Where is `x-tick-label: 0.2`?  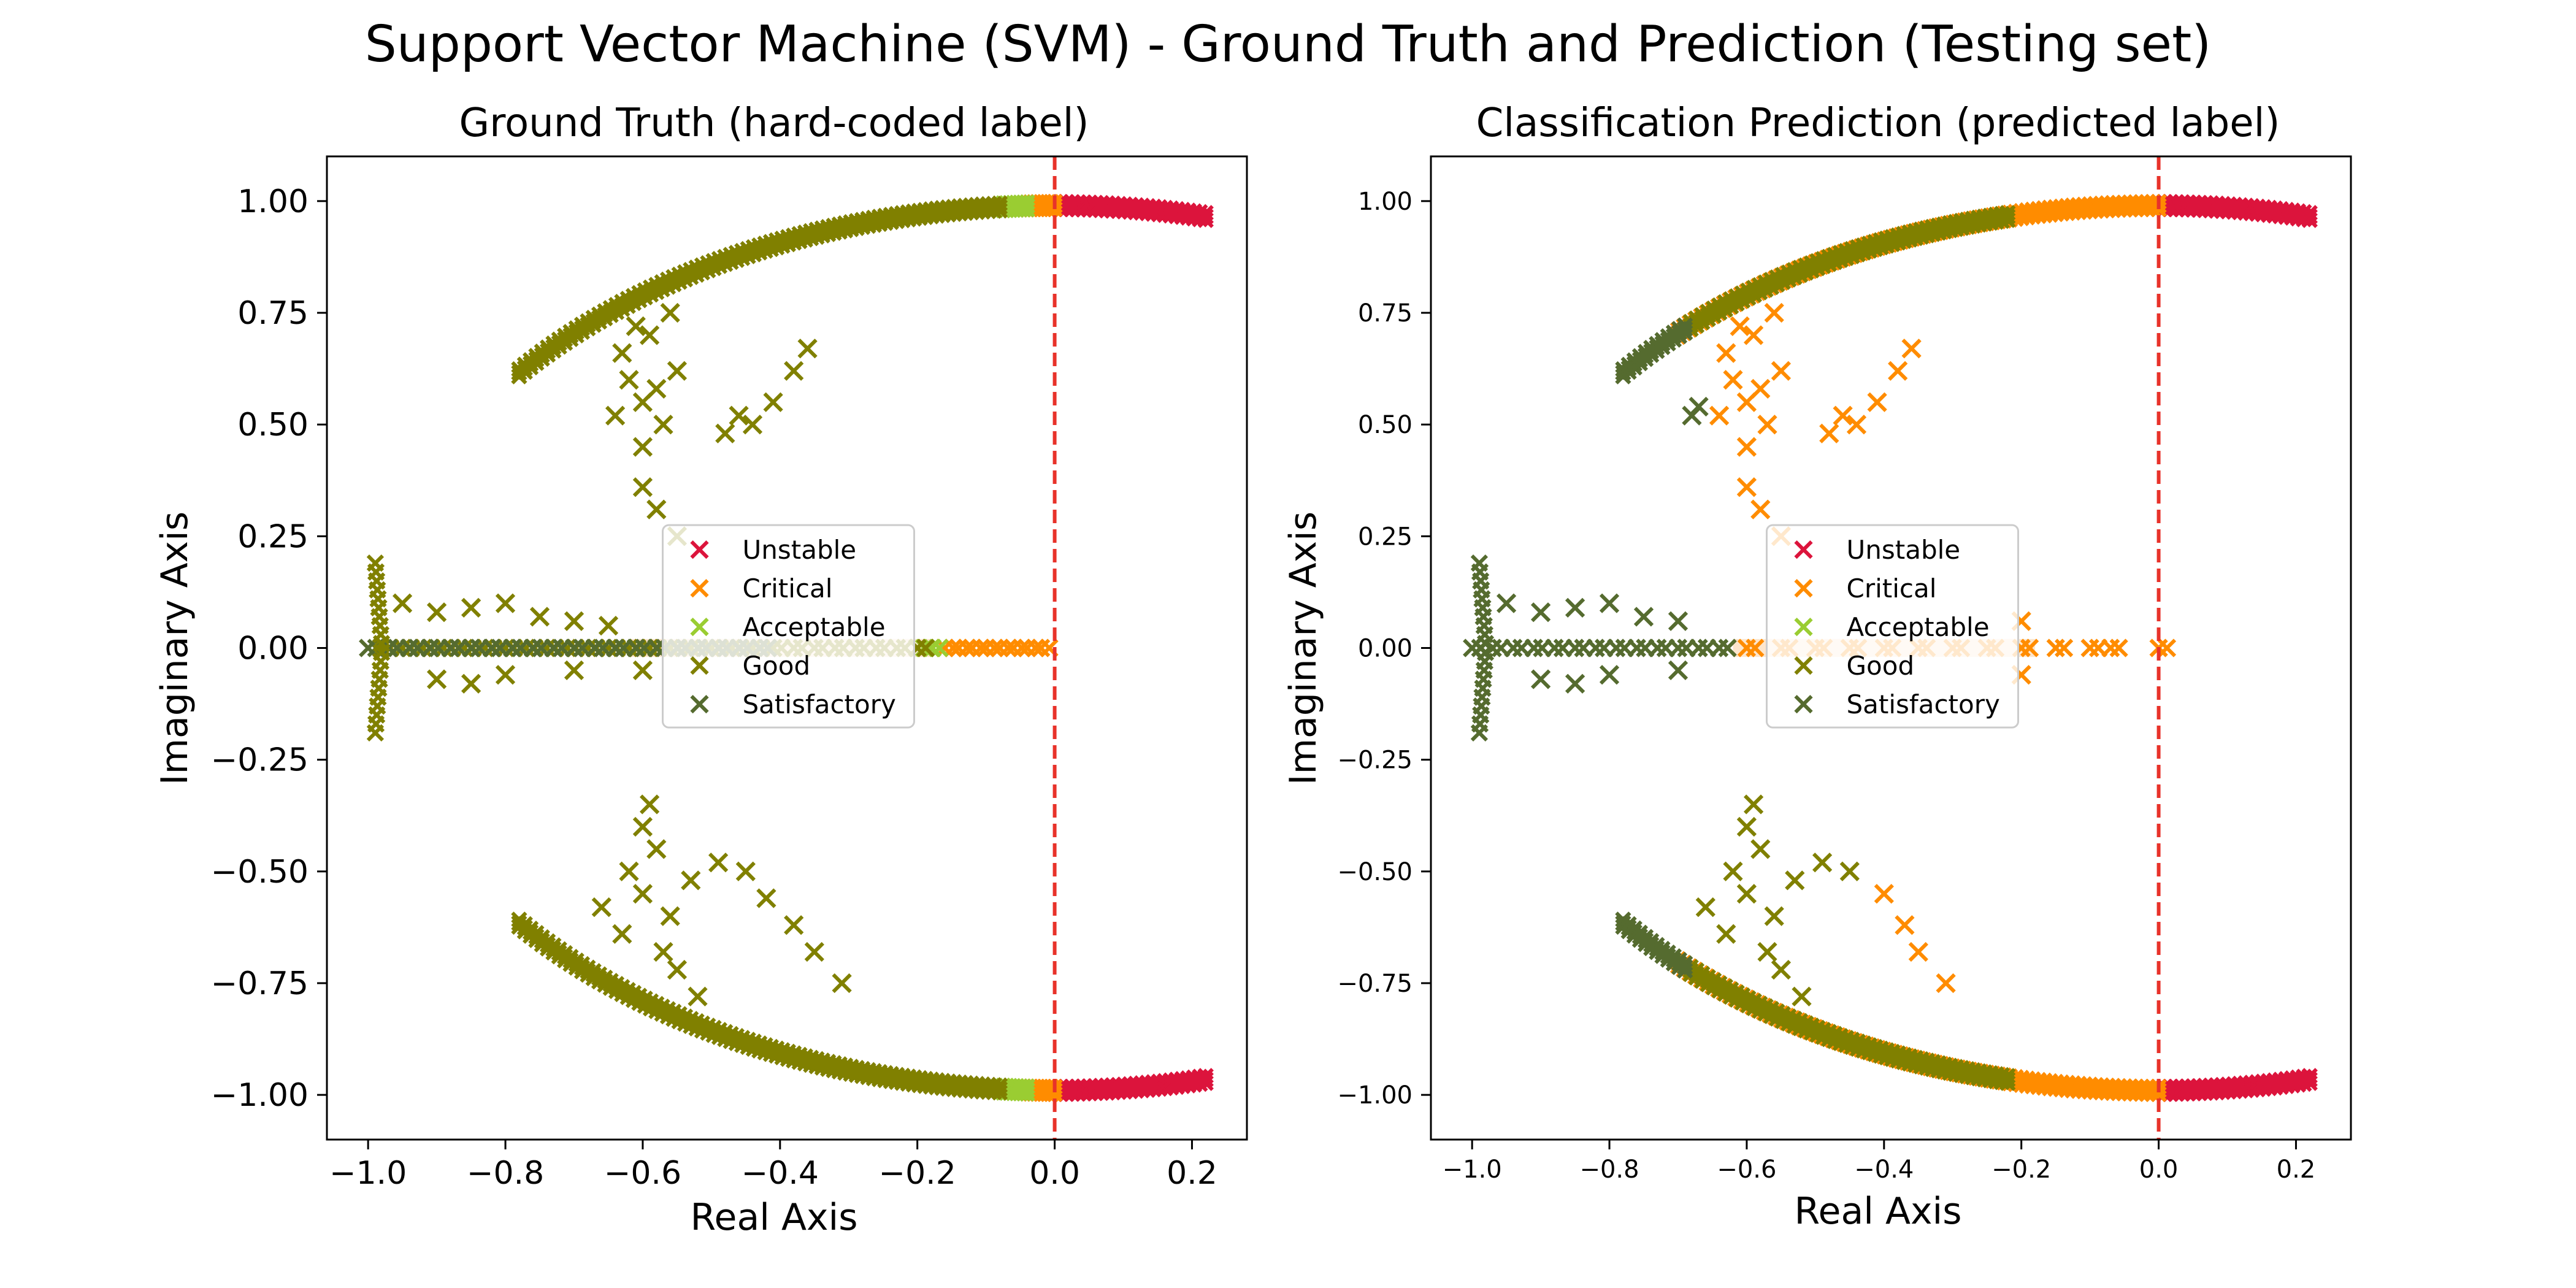
x-tick-label: 0.2 is located at coordinates (1192, 1173).